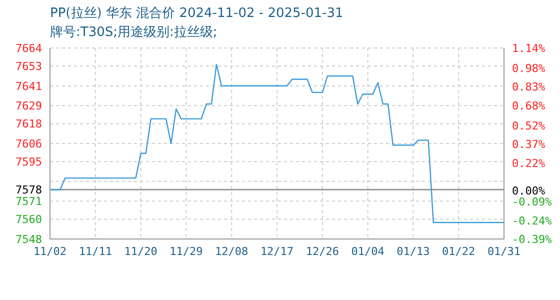  I want to click on x-tick-label: 01/04, so click(368, 251).